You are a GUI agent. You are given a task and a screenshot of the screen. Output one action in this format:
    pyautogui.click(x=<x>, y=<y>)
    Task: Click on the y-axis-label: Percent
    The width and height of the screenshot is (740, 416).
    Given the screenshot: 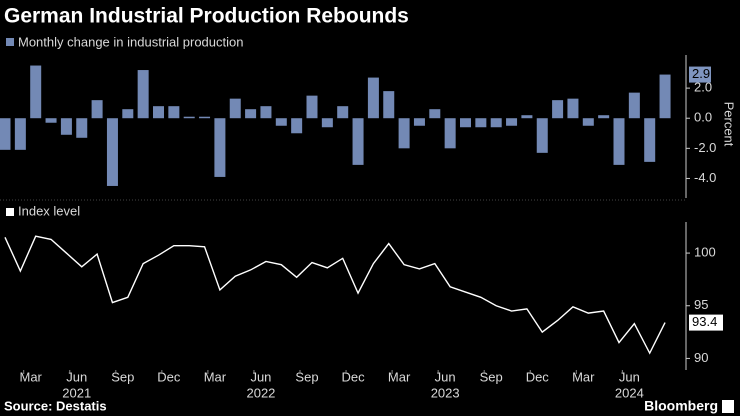 What is the action you would take?
    pyautogui.click(x=729, y=124)
    